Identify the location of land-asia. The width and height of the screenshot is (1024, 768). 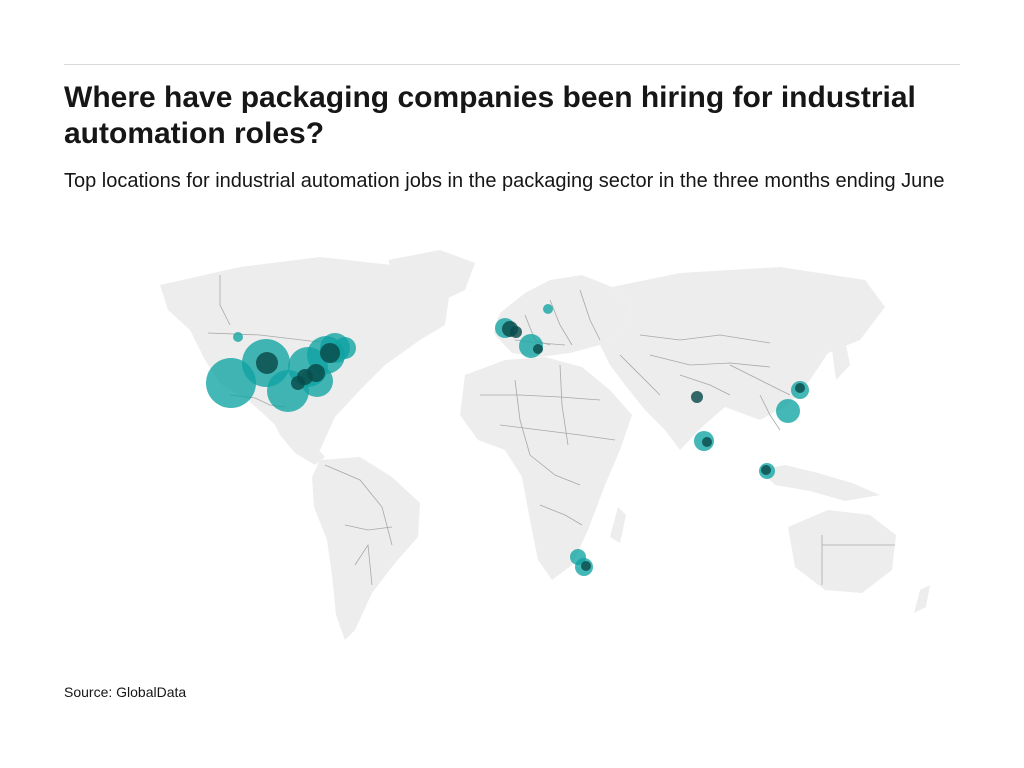
(742, 358).